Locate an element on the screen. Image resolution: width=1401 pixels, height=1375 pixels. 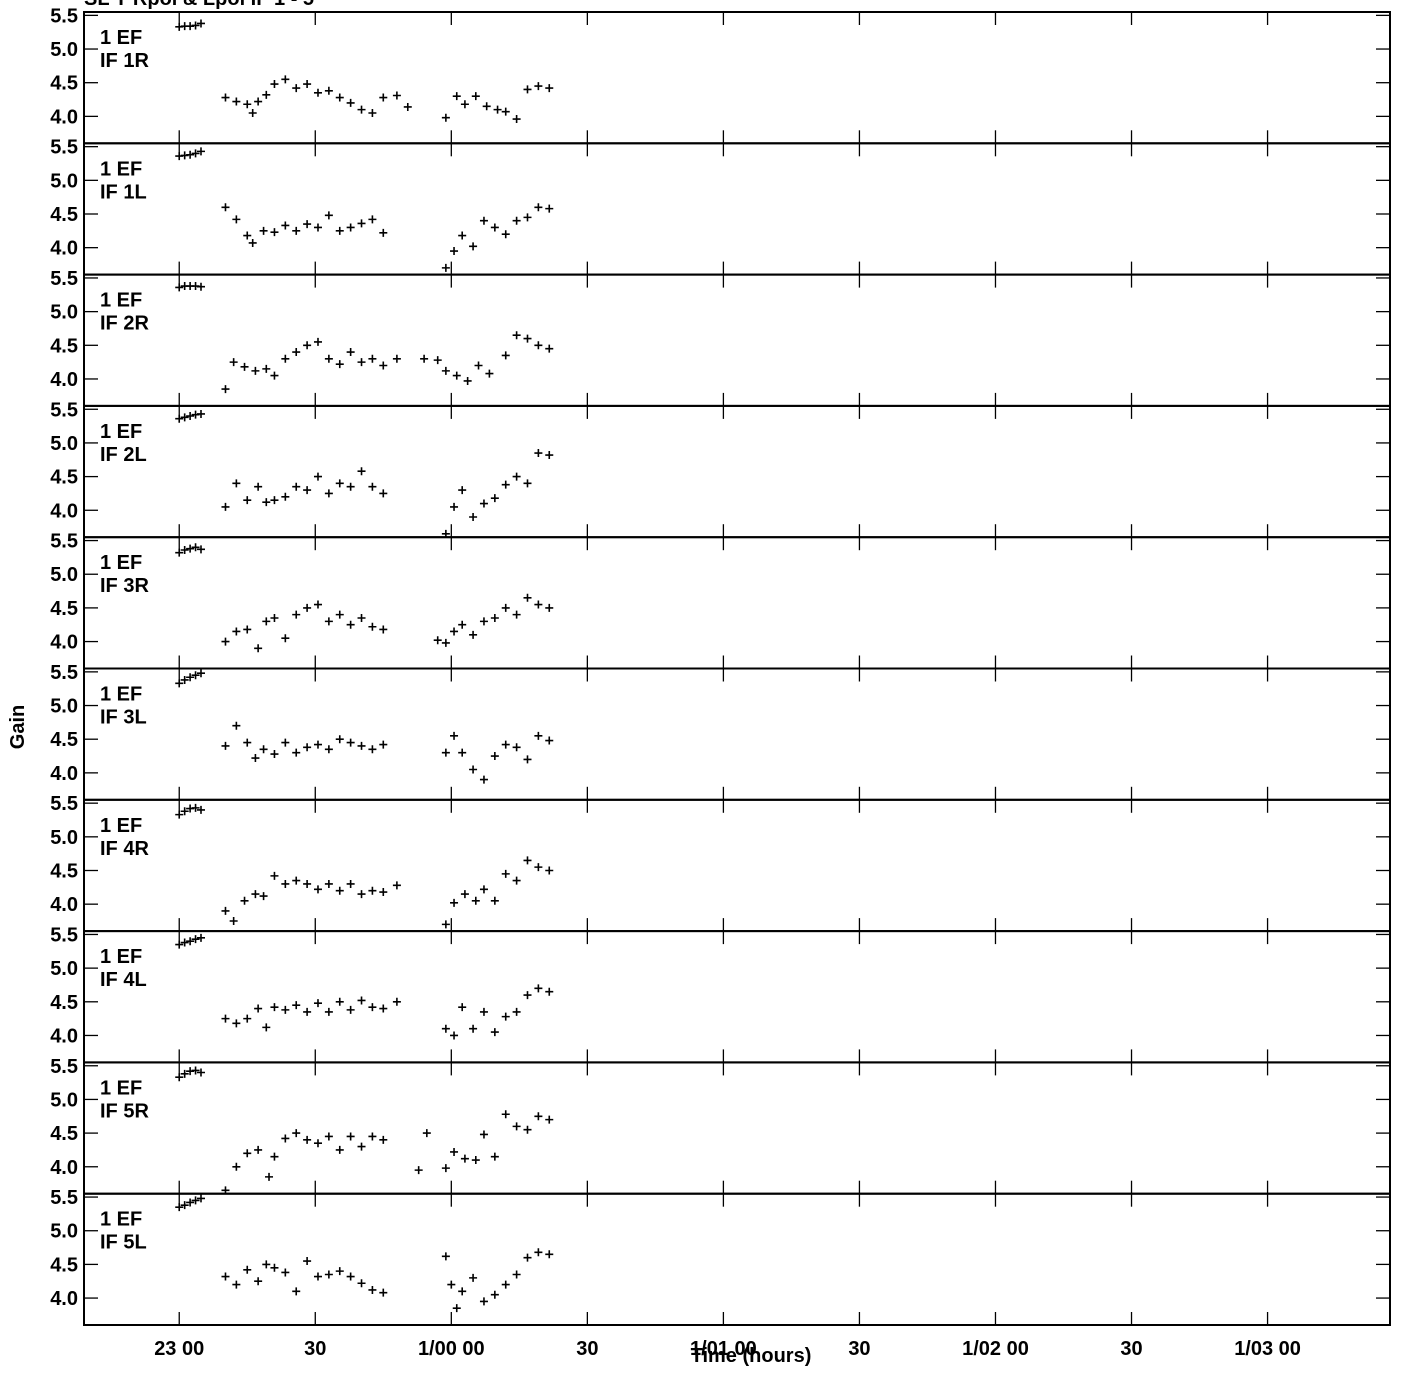
panel-label-antenna: 1 EF is located at coordinates (121, 957).